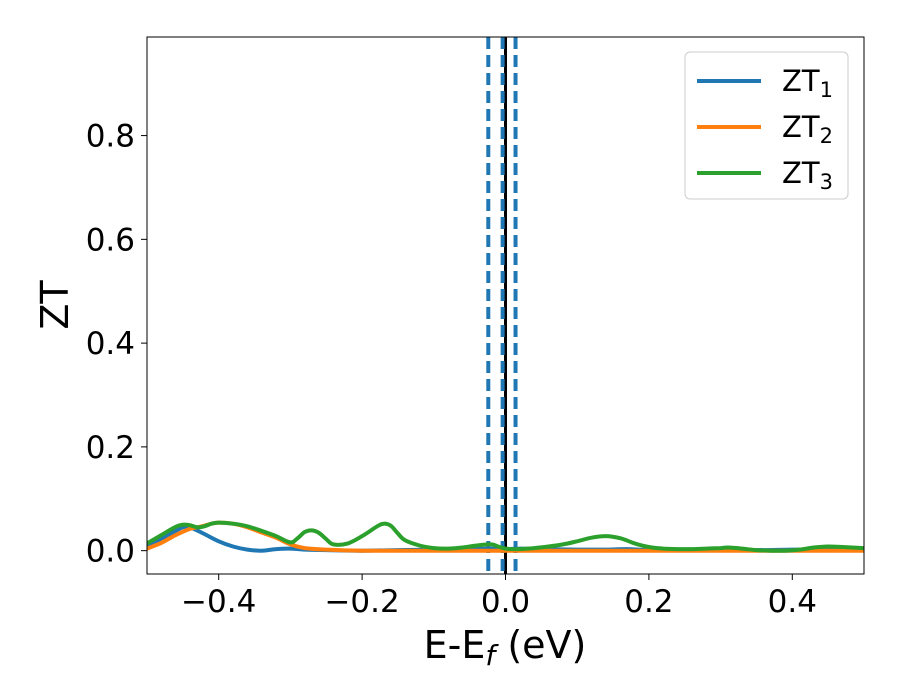 The image size is (900, 700). I want to click on x-tick-label: 0.0, so click(505, 602).